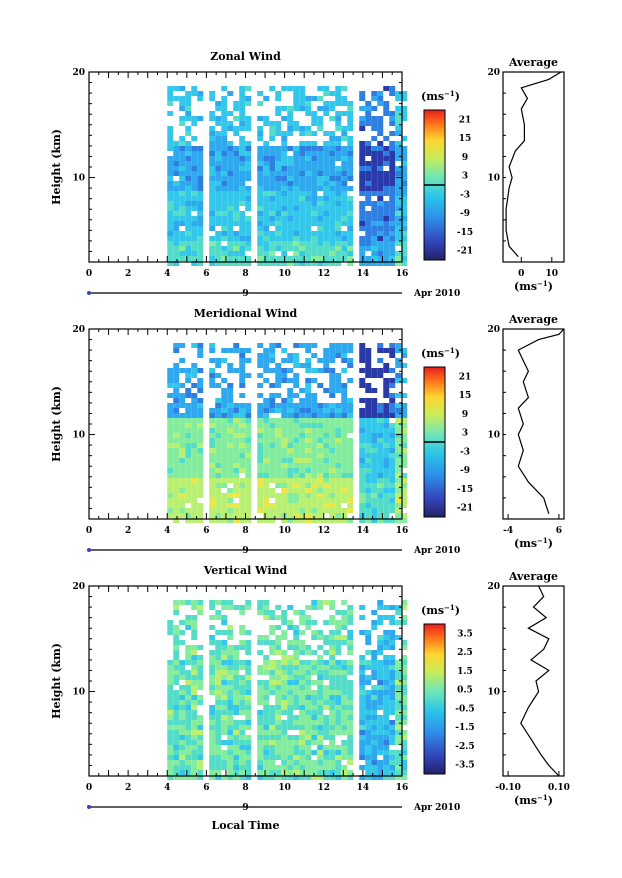  Describe the element at coordinates (541, 421) in the screenshot. I see `average-profile-line` at that location.